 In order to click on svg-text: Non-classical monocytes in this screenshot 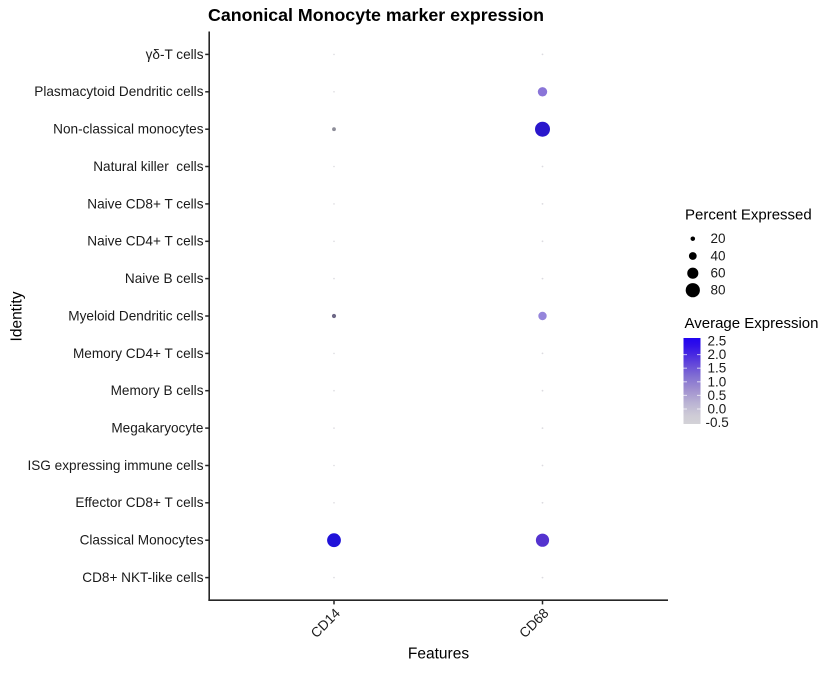, I will do `click(128, 129)`.